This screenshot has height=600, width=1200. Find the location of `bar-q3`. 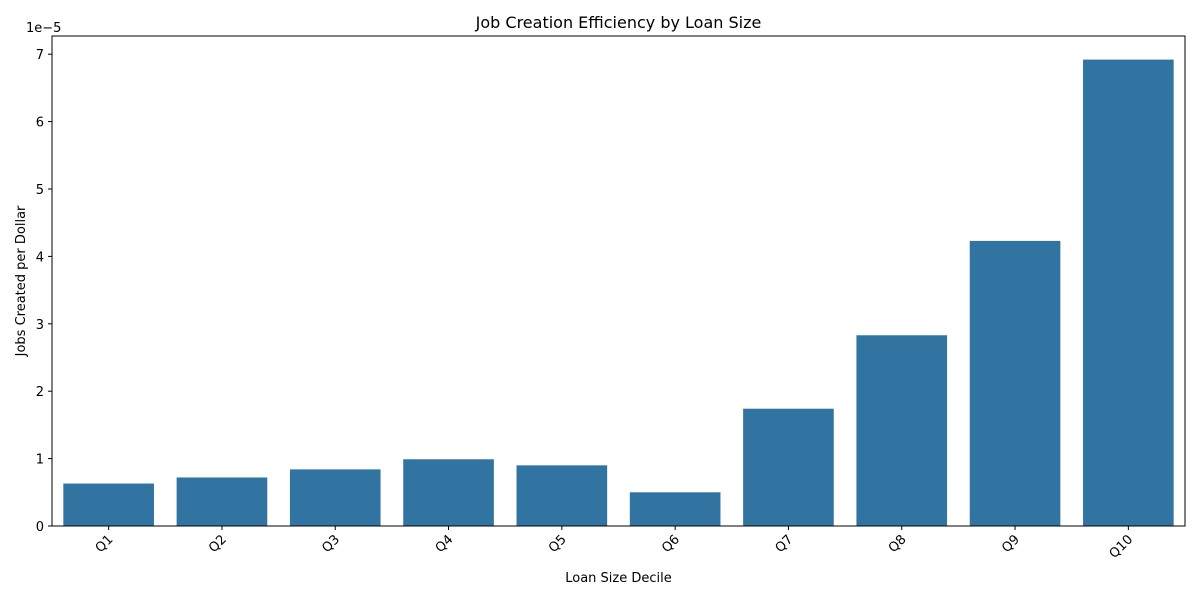

bar-q3 is located at coordinates (335, 497).